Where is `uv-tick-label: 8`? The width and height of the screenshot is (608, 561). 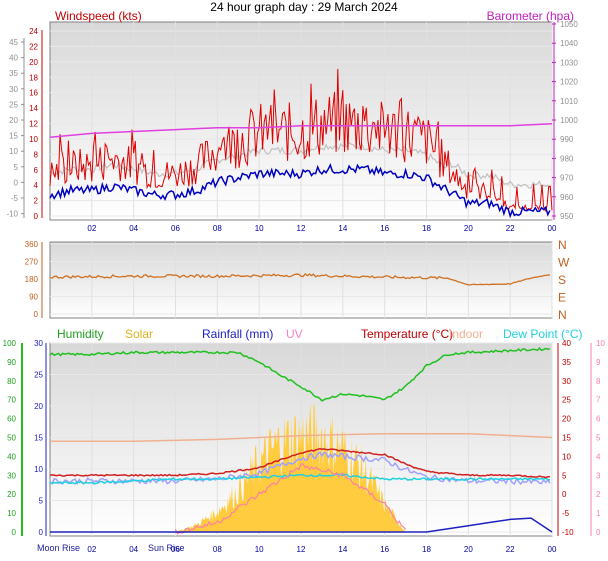
uv-tick-label: 8 is located at coordinates (598, 381).